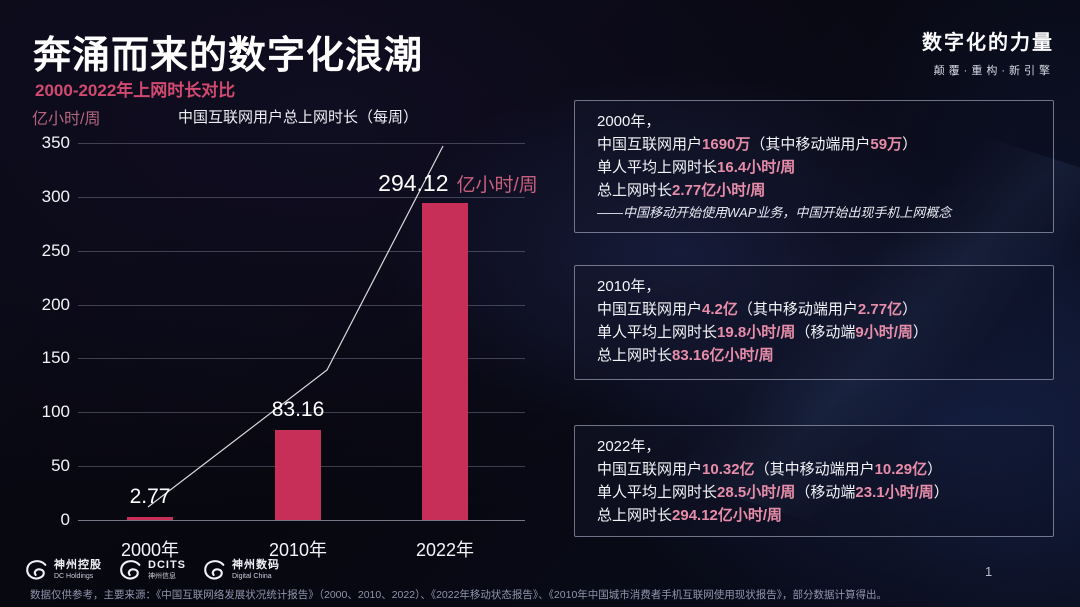 The width and height of the screenshot is (1080, 607). What do you see at coordinates (228, 56) in the screenshot?
I see `page-title: 奔涌而来的数字化浪潮` at bounding box center [228, 56].